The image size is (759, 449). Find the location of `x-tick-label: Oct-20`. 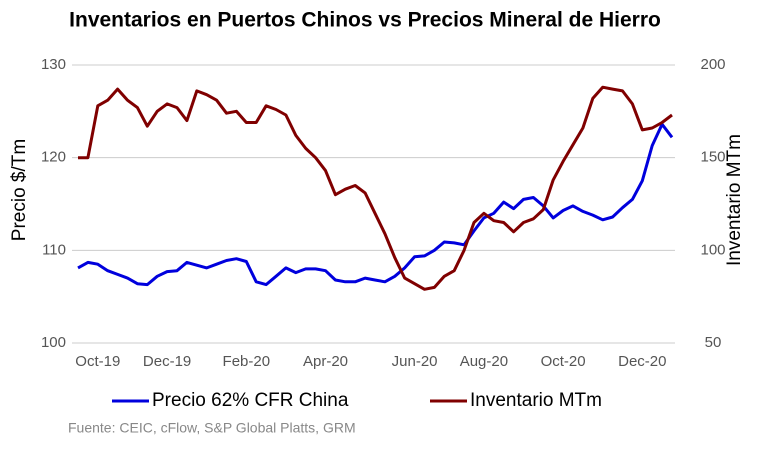

x-tick-label: Oct-20 is located at coordinates (563, 361).